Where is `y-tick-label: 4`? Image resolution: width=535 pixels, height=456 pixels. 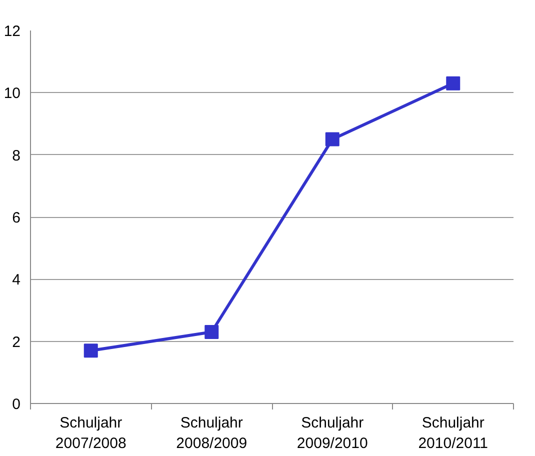
y-tick-label: 4 is located at coordinates (16, 280).